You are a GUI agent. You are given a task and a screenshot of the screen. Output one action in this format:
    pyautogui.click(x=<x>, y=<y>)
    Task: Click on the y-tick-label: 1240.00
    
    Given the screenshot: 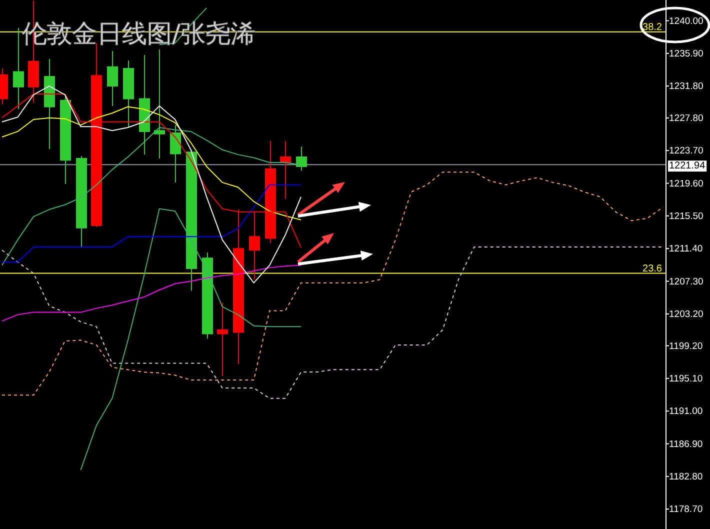 What is the action you would take?
    pyautogui.click(x=686, y=21)
    